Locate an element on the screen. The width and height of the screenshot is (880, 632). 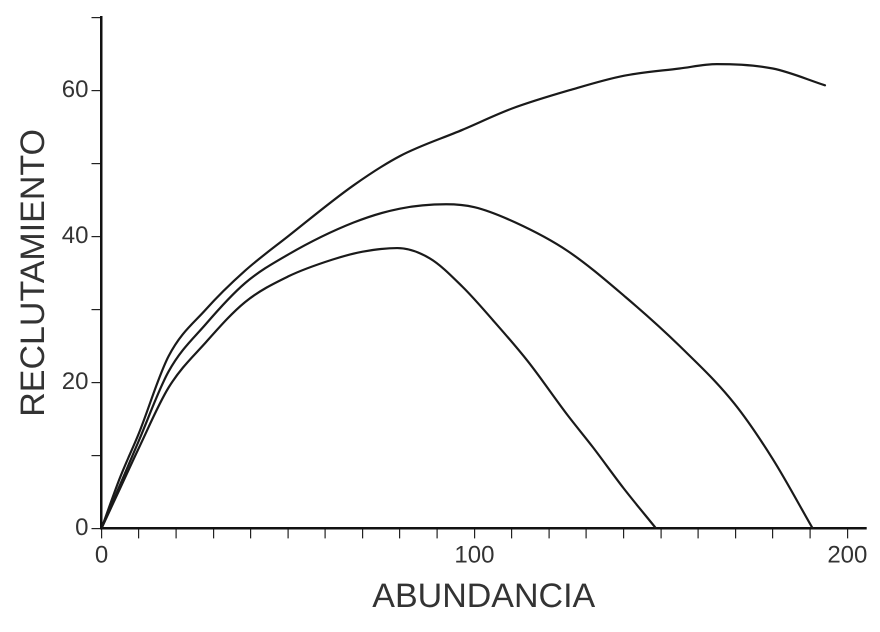
y-tick-label: 40 is located at coordinates (75, 236).